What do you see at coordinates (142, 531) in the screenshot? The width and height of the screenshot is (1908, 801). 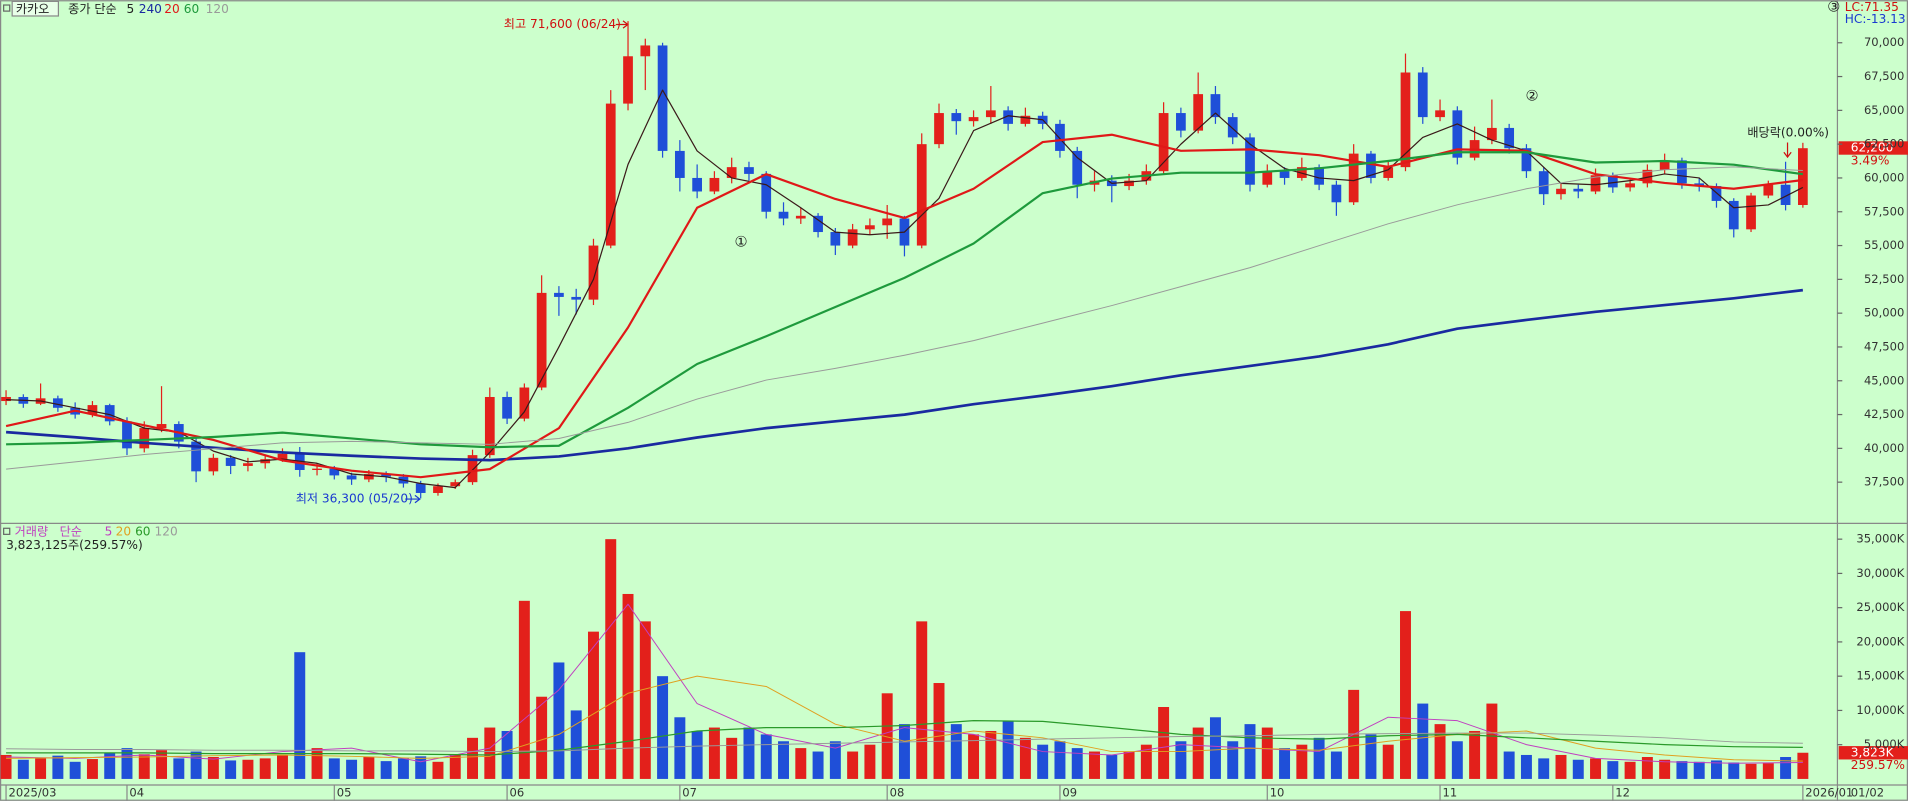 I see `legend-entry: 60` at bounding box center [142, 531].